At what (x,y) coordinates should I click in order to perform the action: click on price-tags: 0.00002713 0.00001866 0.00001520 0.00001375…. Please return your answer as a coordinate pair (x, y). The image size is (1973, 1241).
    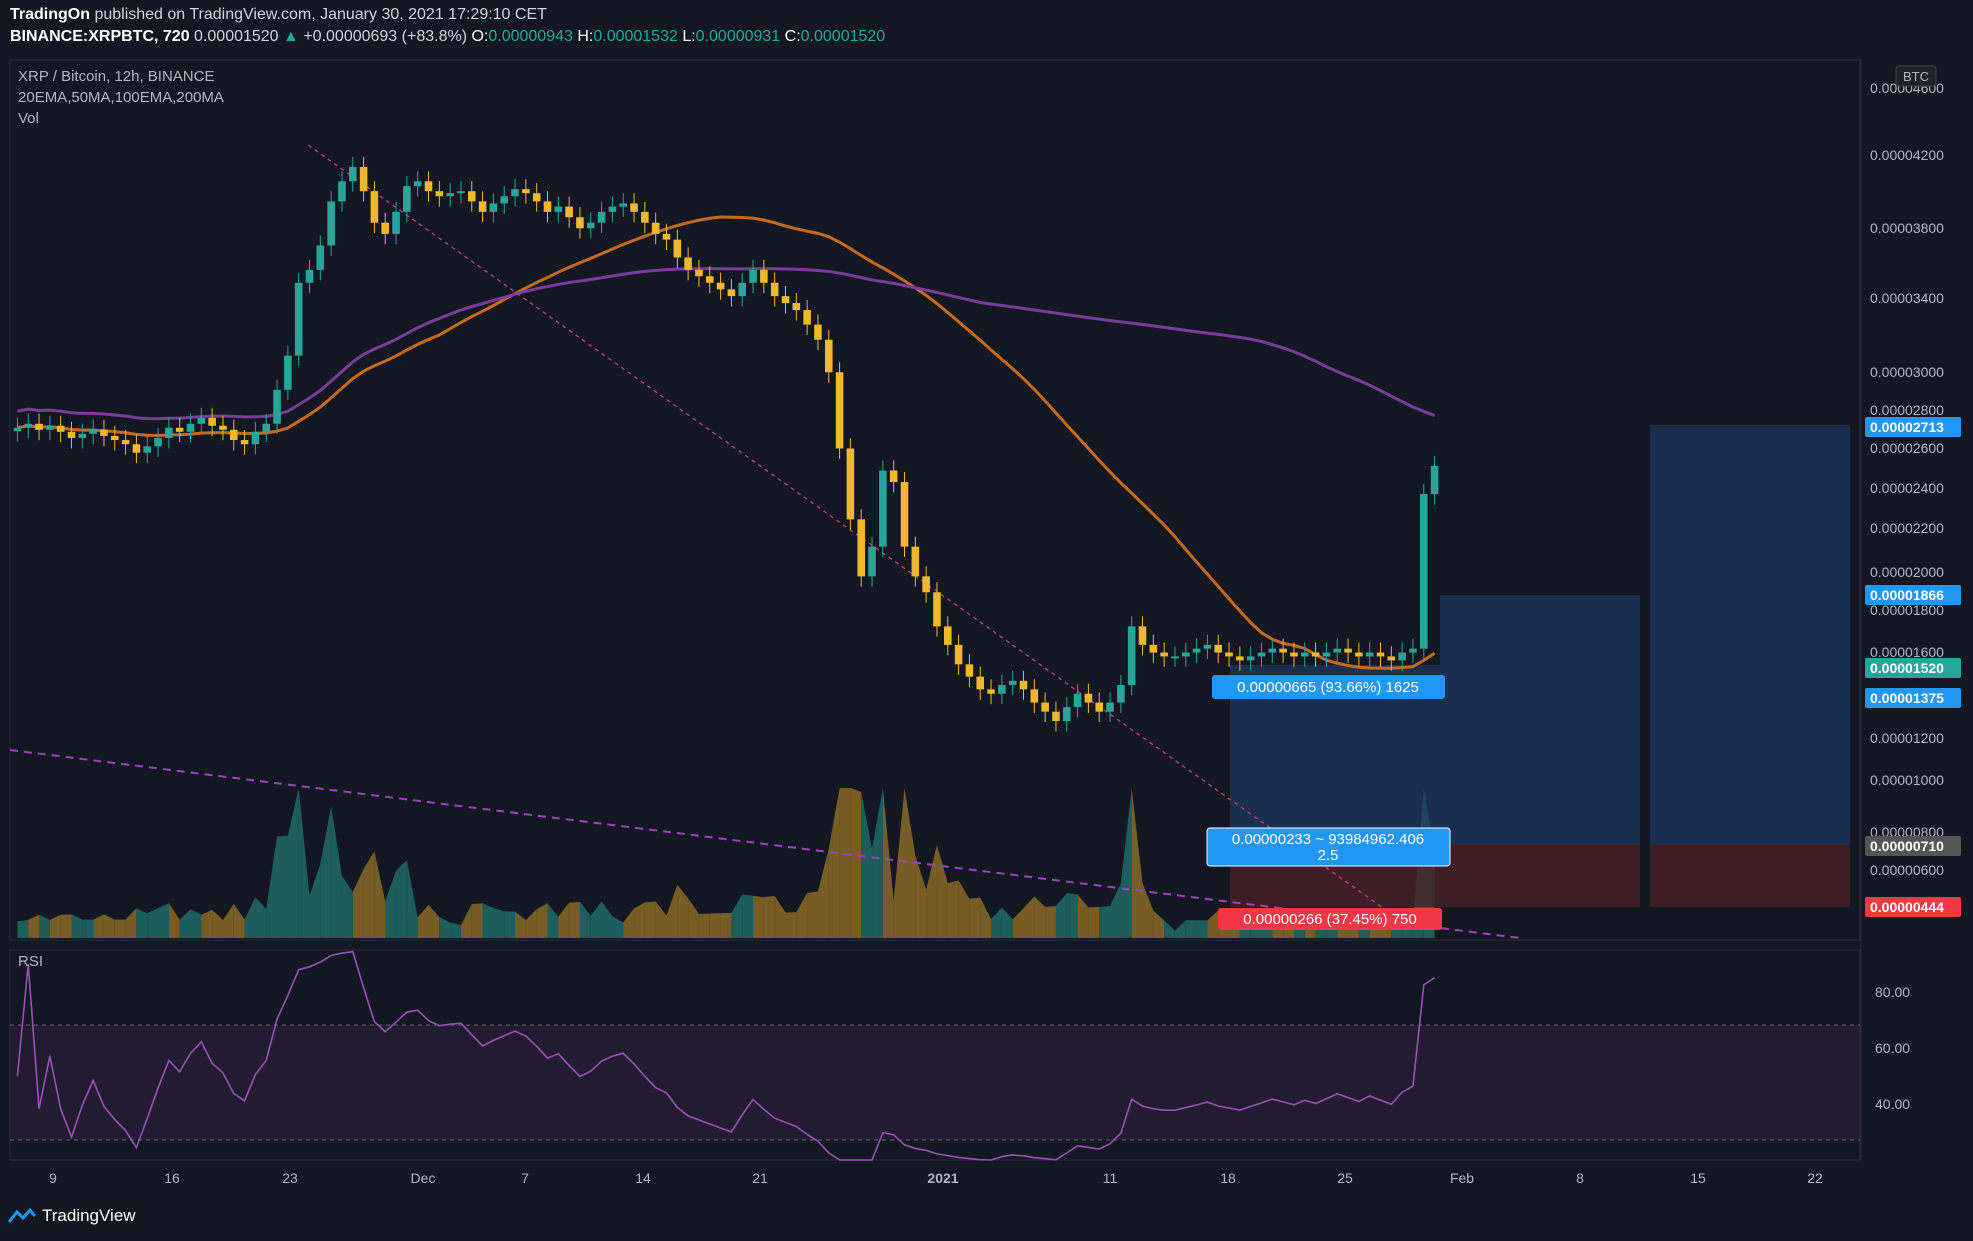
    Looking at the image, I should click on (1913, 667).